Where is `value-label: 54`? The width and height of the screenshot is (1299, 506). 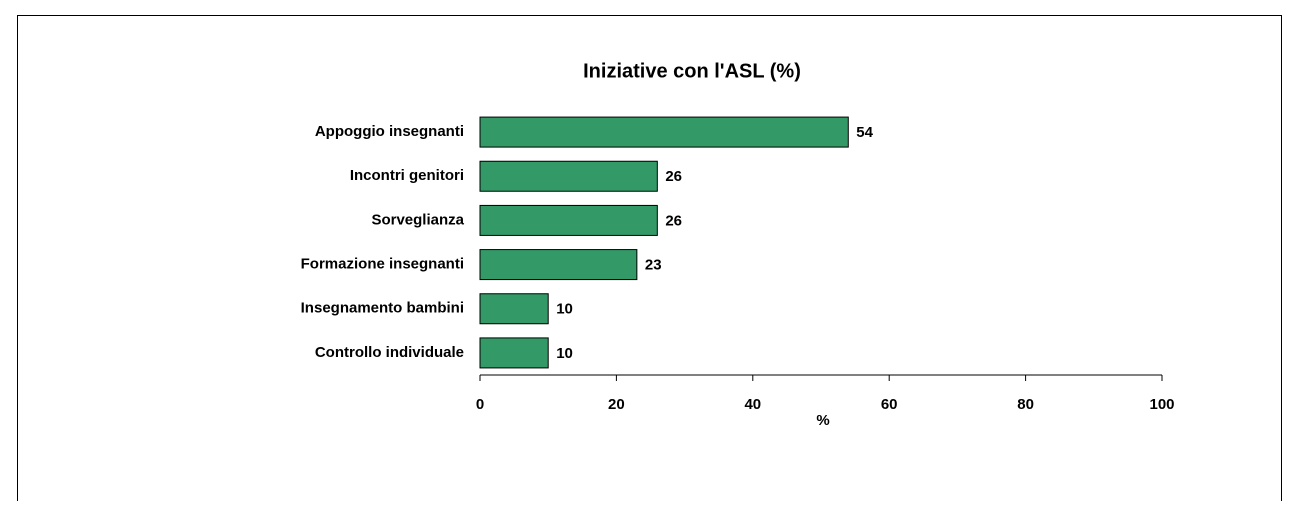 value-label: 54 is located at coordinates (864, 132).